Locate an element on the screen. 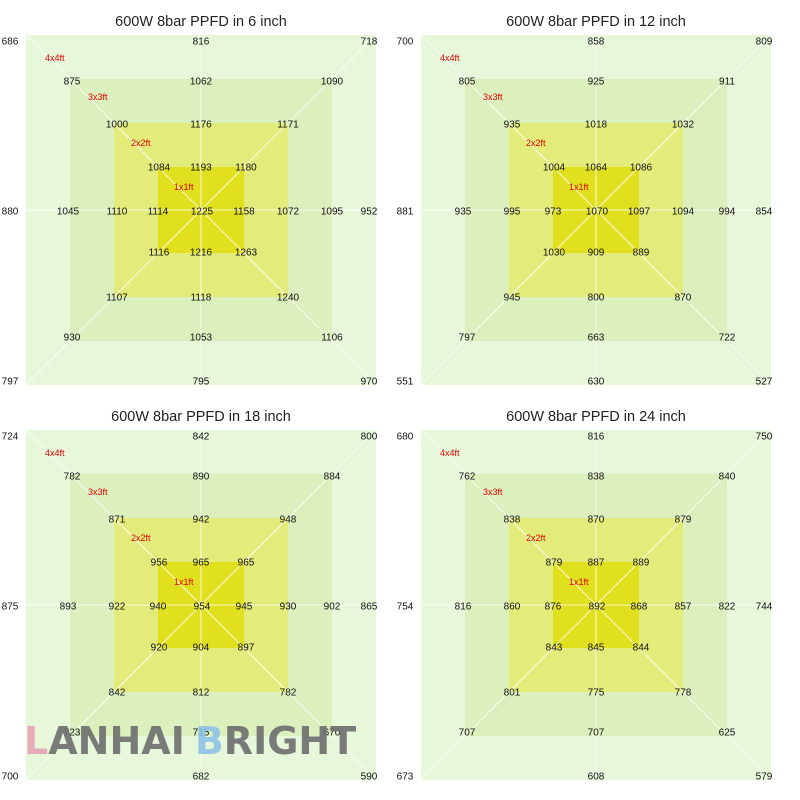  ppfd-value: 1216 is located at coordinates (201, 253).